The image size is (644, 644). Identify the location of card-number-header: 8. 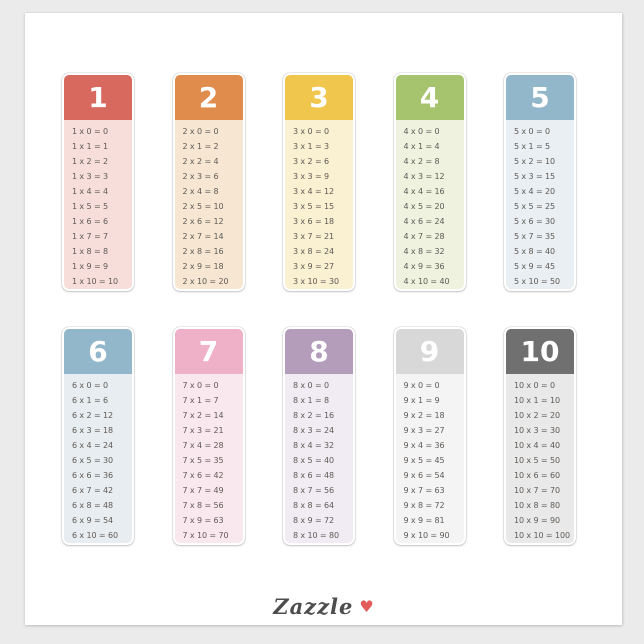
(319, 351).